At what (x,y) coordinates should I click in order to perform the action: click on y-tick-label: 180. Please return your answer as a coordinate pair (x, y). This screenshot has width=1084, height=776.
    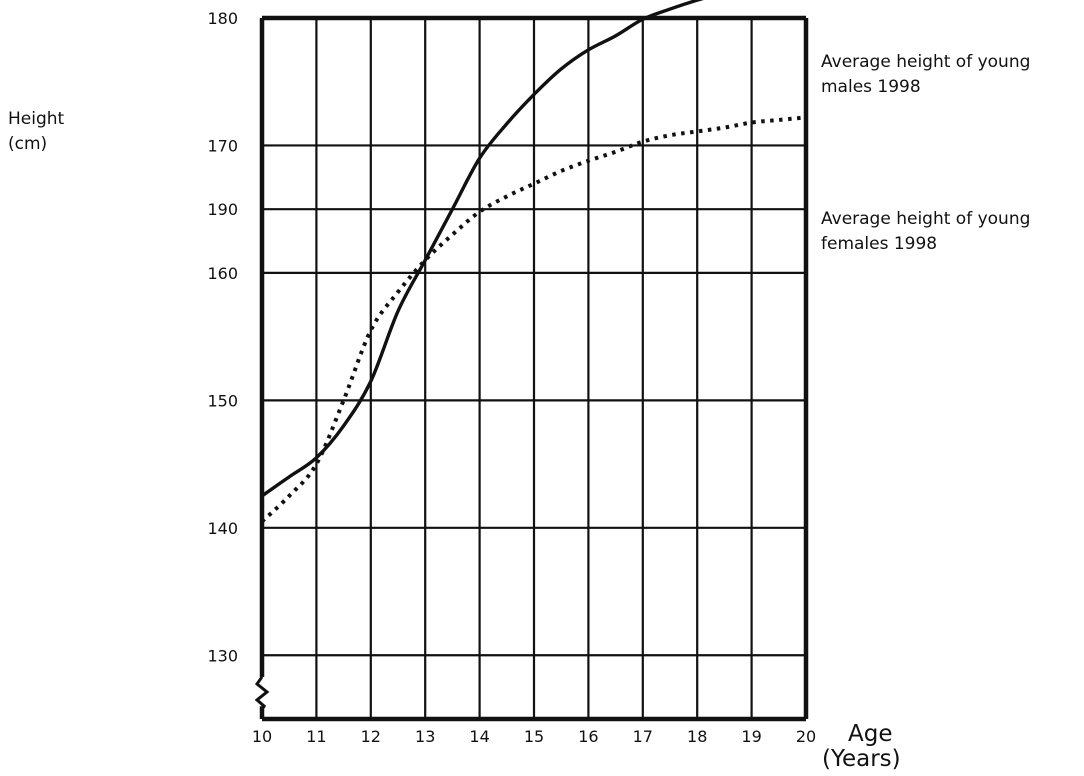
    Looking at the image, I should click on (222, 18).